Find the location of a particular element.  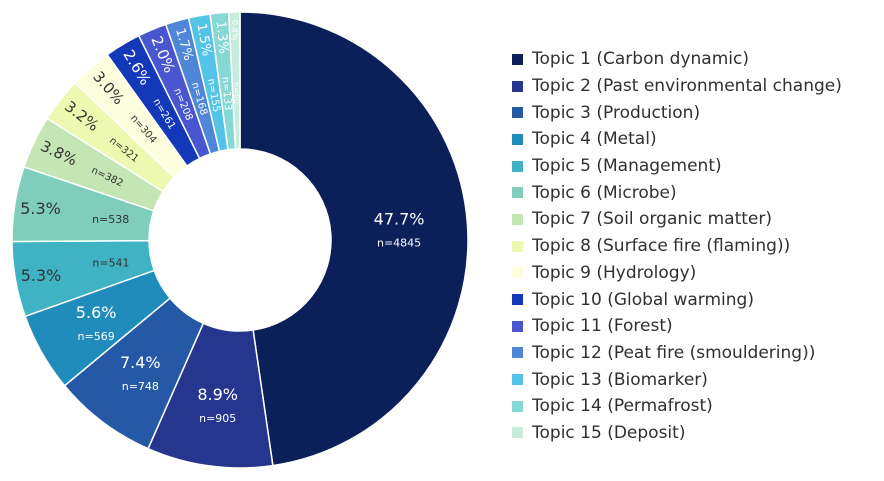

legend-item-topic-5: Topic 5 (Management) is located at coordinates (677, 166).